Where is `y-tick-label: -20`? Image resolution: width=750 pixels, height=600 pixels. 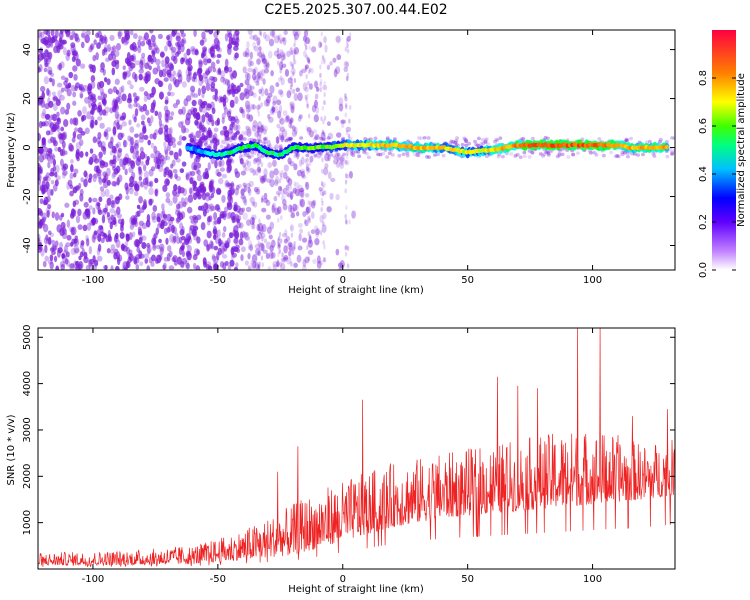 y-tick-label: -20 is located at coordinates (27, 196).